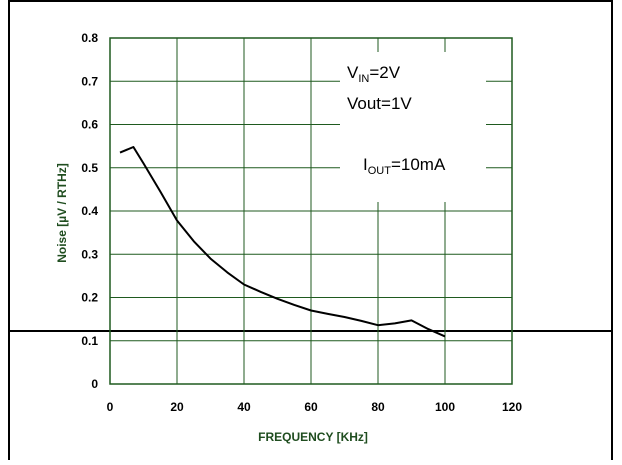  Describe the element at coordinates (89, 168) in the screenshot. I see `y-tick-label-0.5: 0.5` at that location.